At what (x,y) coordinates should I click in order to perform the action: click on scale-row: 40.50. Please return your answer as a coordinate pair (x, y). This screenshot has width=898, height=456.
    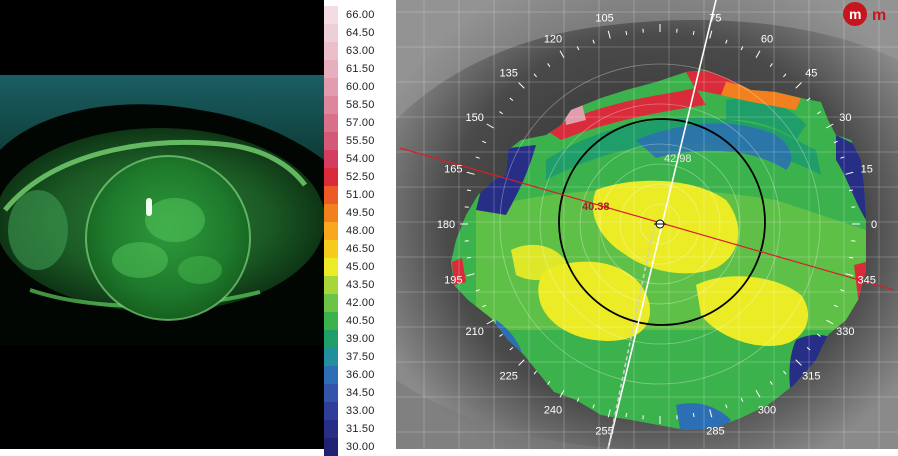
    Looking at the image, I should click on (360, 321).